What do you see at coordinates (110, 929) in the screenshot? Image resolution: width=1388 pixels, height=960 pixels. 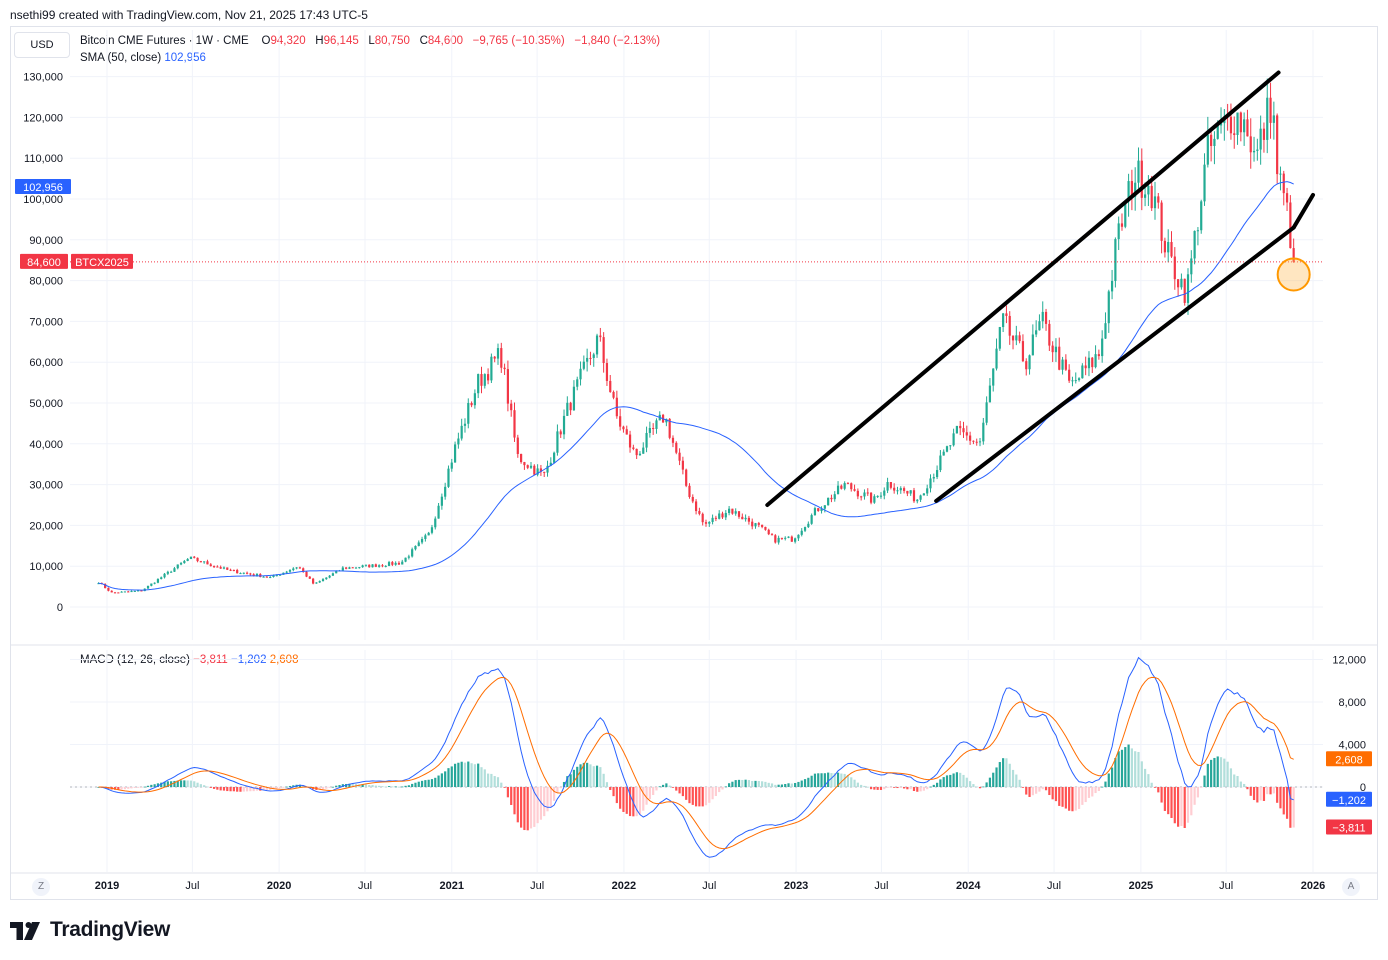 I see `tradingview-wordmark: TradingView` at bounding box center [110, 929].